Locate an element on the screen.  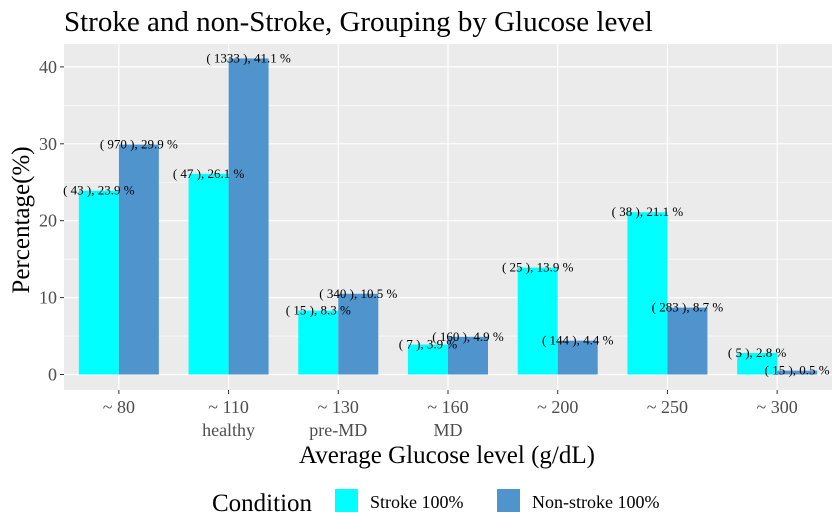
legend-key-non-stroke is located at coordinates (508, 500).